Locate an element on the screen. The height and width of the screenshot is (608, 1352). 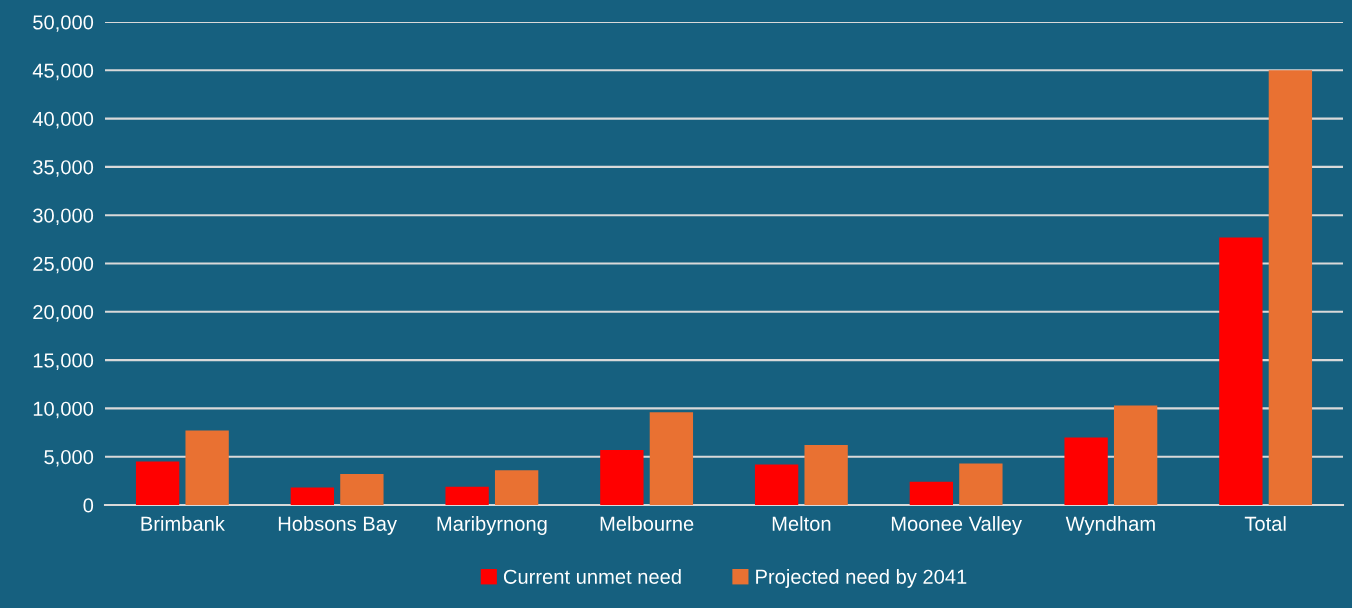
y-tick-label: 45,000 is located at coordinates (63, 72).